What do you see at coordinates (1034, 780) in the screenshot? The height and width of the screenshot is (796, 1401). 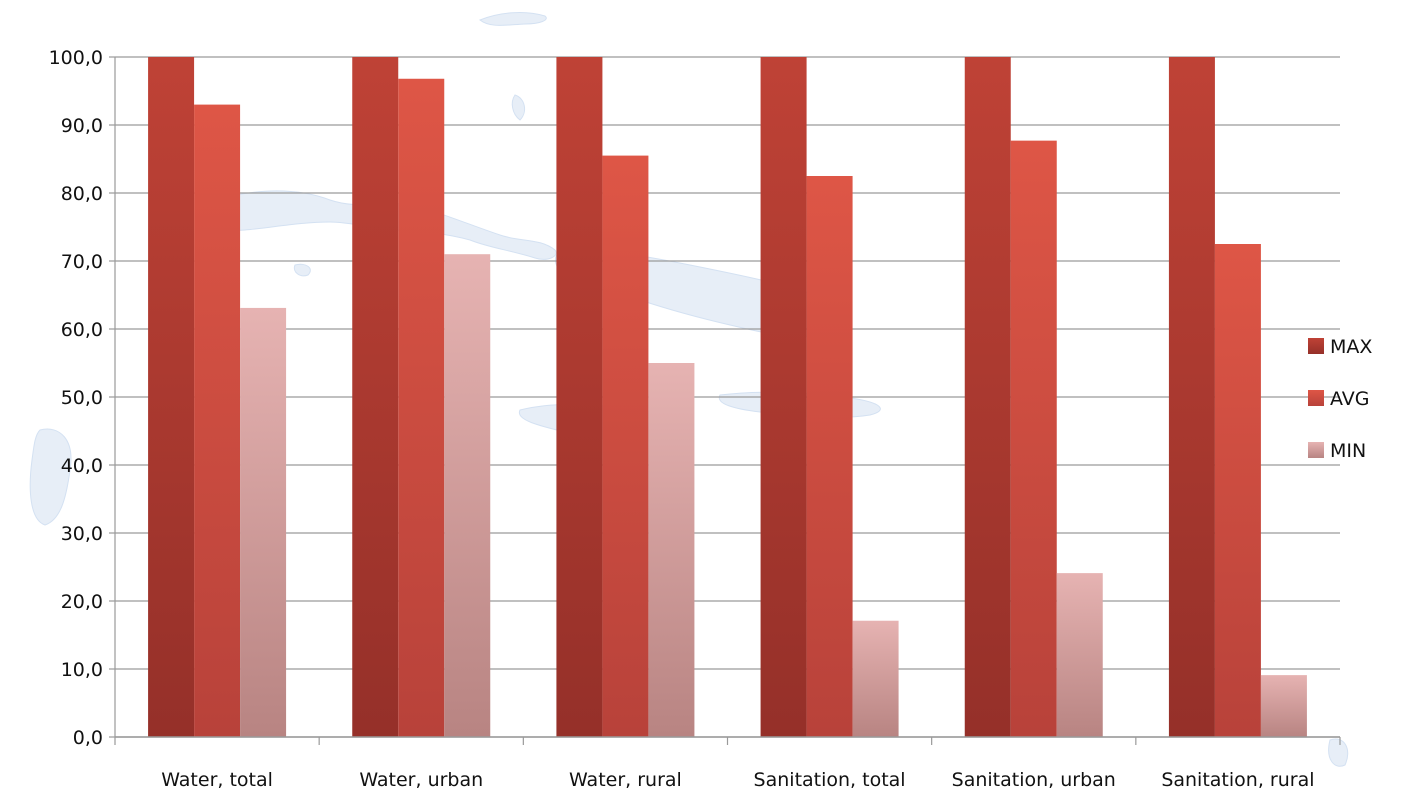 I see `x-category-label: Sanitation, urban` at bounding box center [1034, 780].